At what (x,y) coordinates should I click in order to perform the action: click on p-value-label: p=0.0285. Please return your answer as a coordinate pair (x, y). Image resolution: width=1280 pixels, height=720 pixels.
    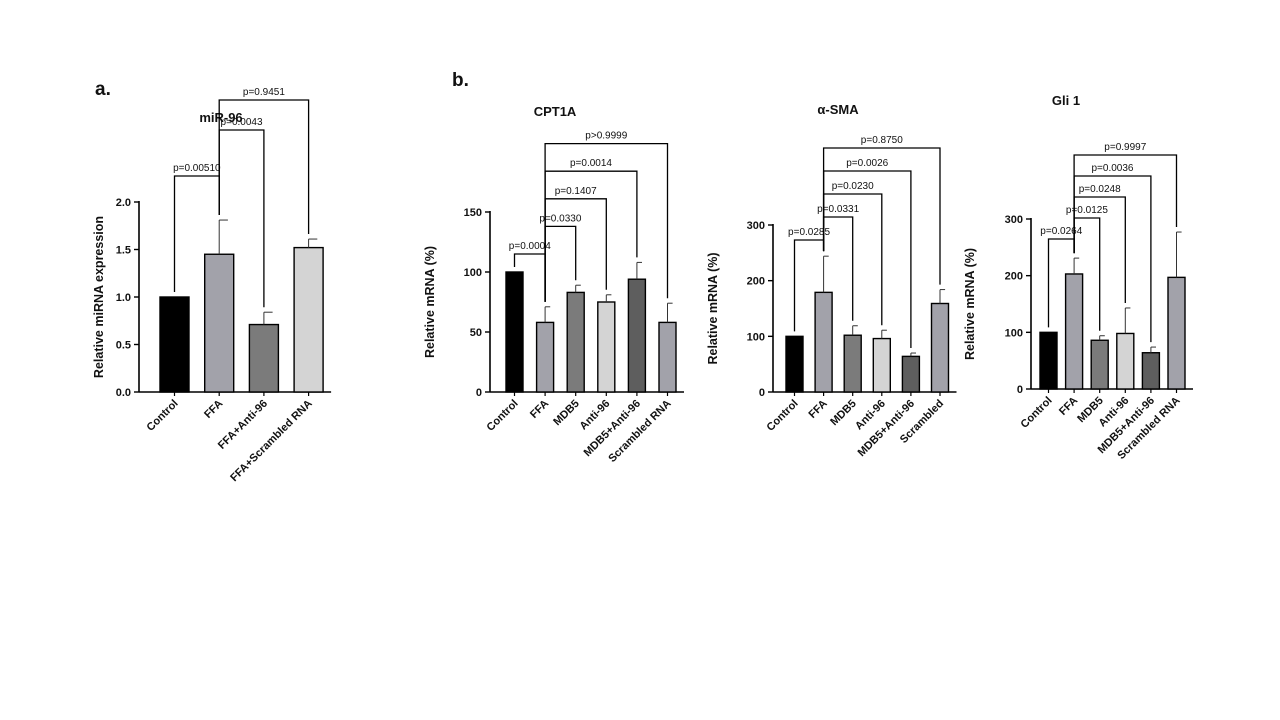
    Looking at the image, I should click on (809, 232).